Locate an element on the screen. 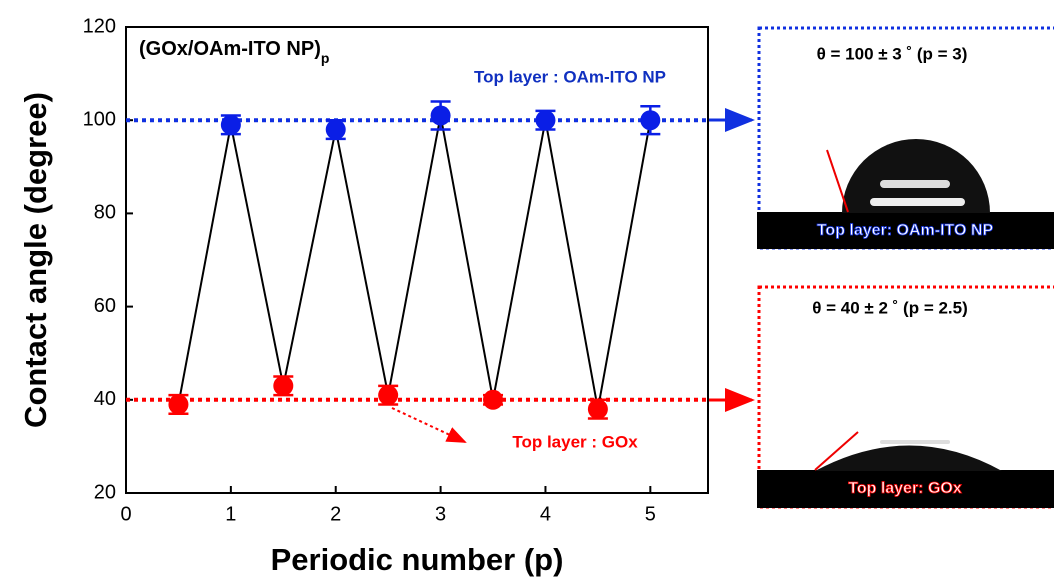 Image resolution: width=1054 pixels, height=588 pixels. y-axis-title: Contact angle (degree) is located at coordinates (35, 260).